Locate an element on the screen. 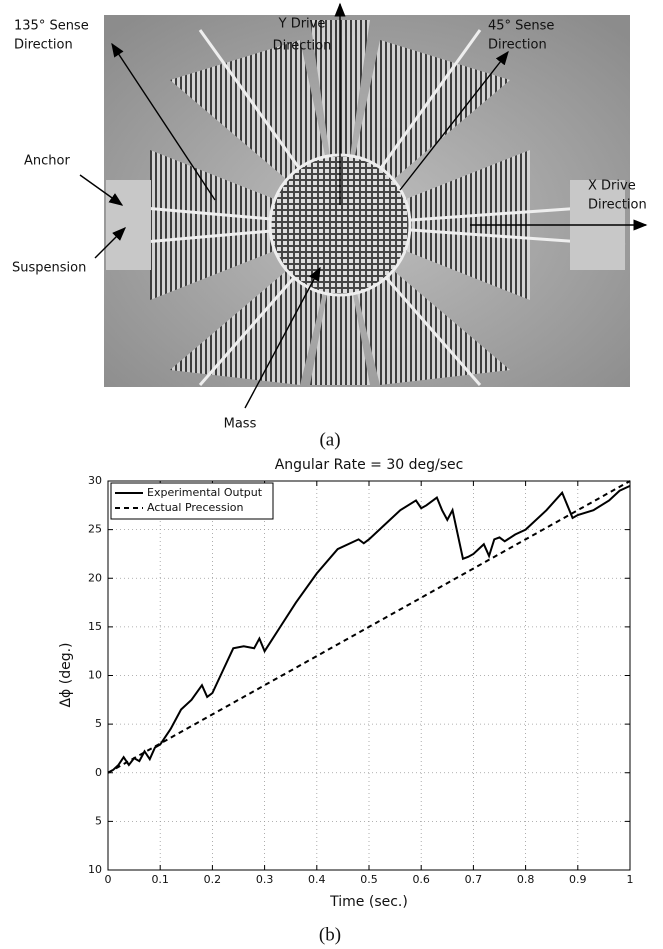  label: 135° Sense is located at coordinates (51, 26).